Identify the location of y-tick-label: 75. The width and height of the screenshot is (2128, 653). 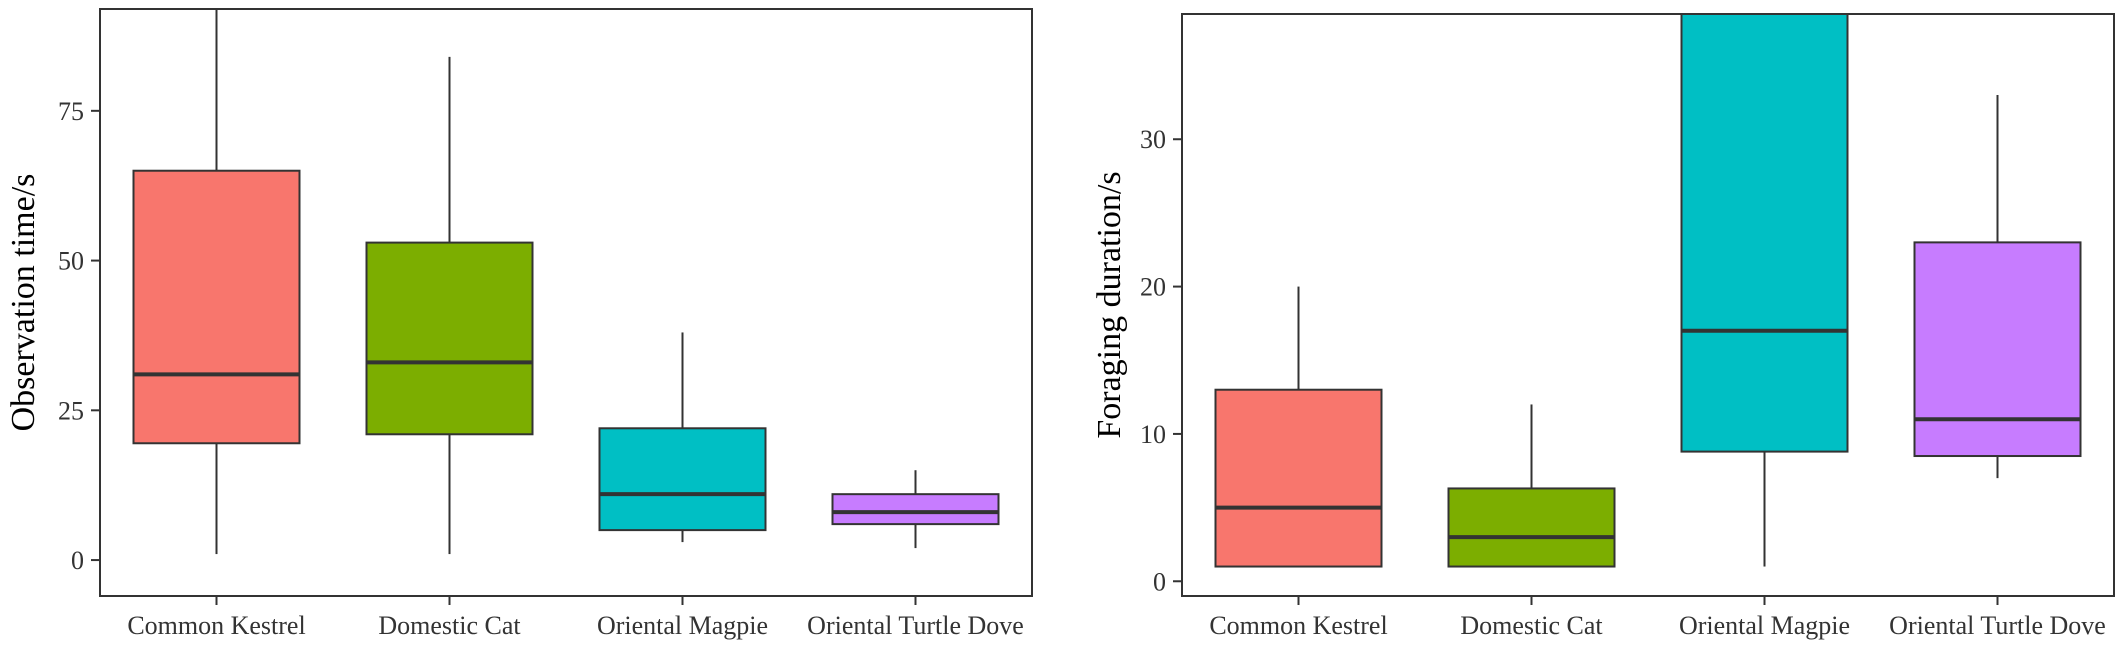
(71, 111).